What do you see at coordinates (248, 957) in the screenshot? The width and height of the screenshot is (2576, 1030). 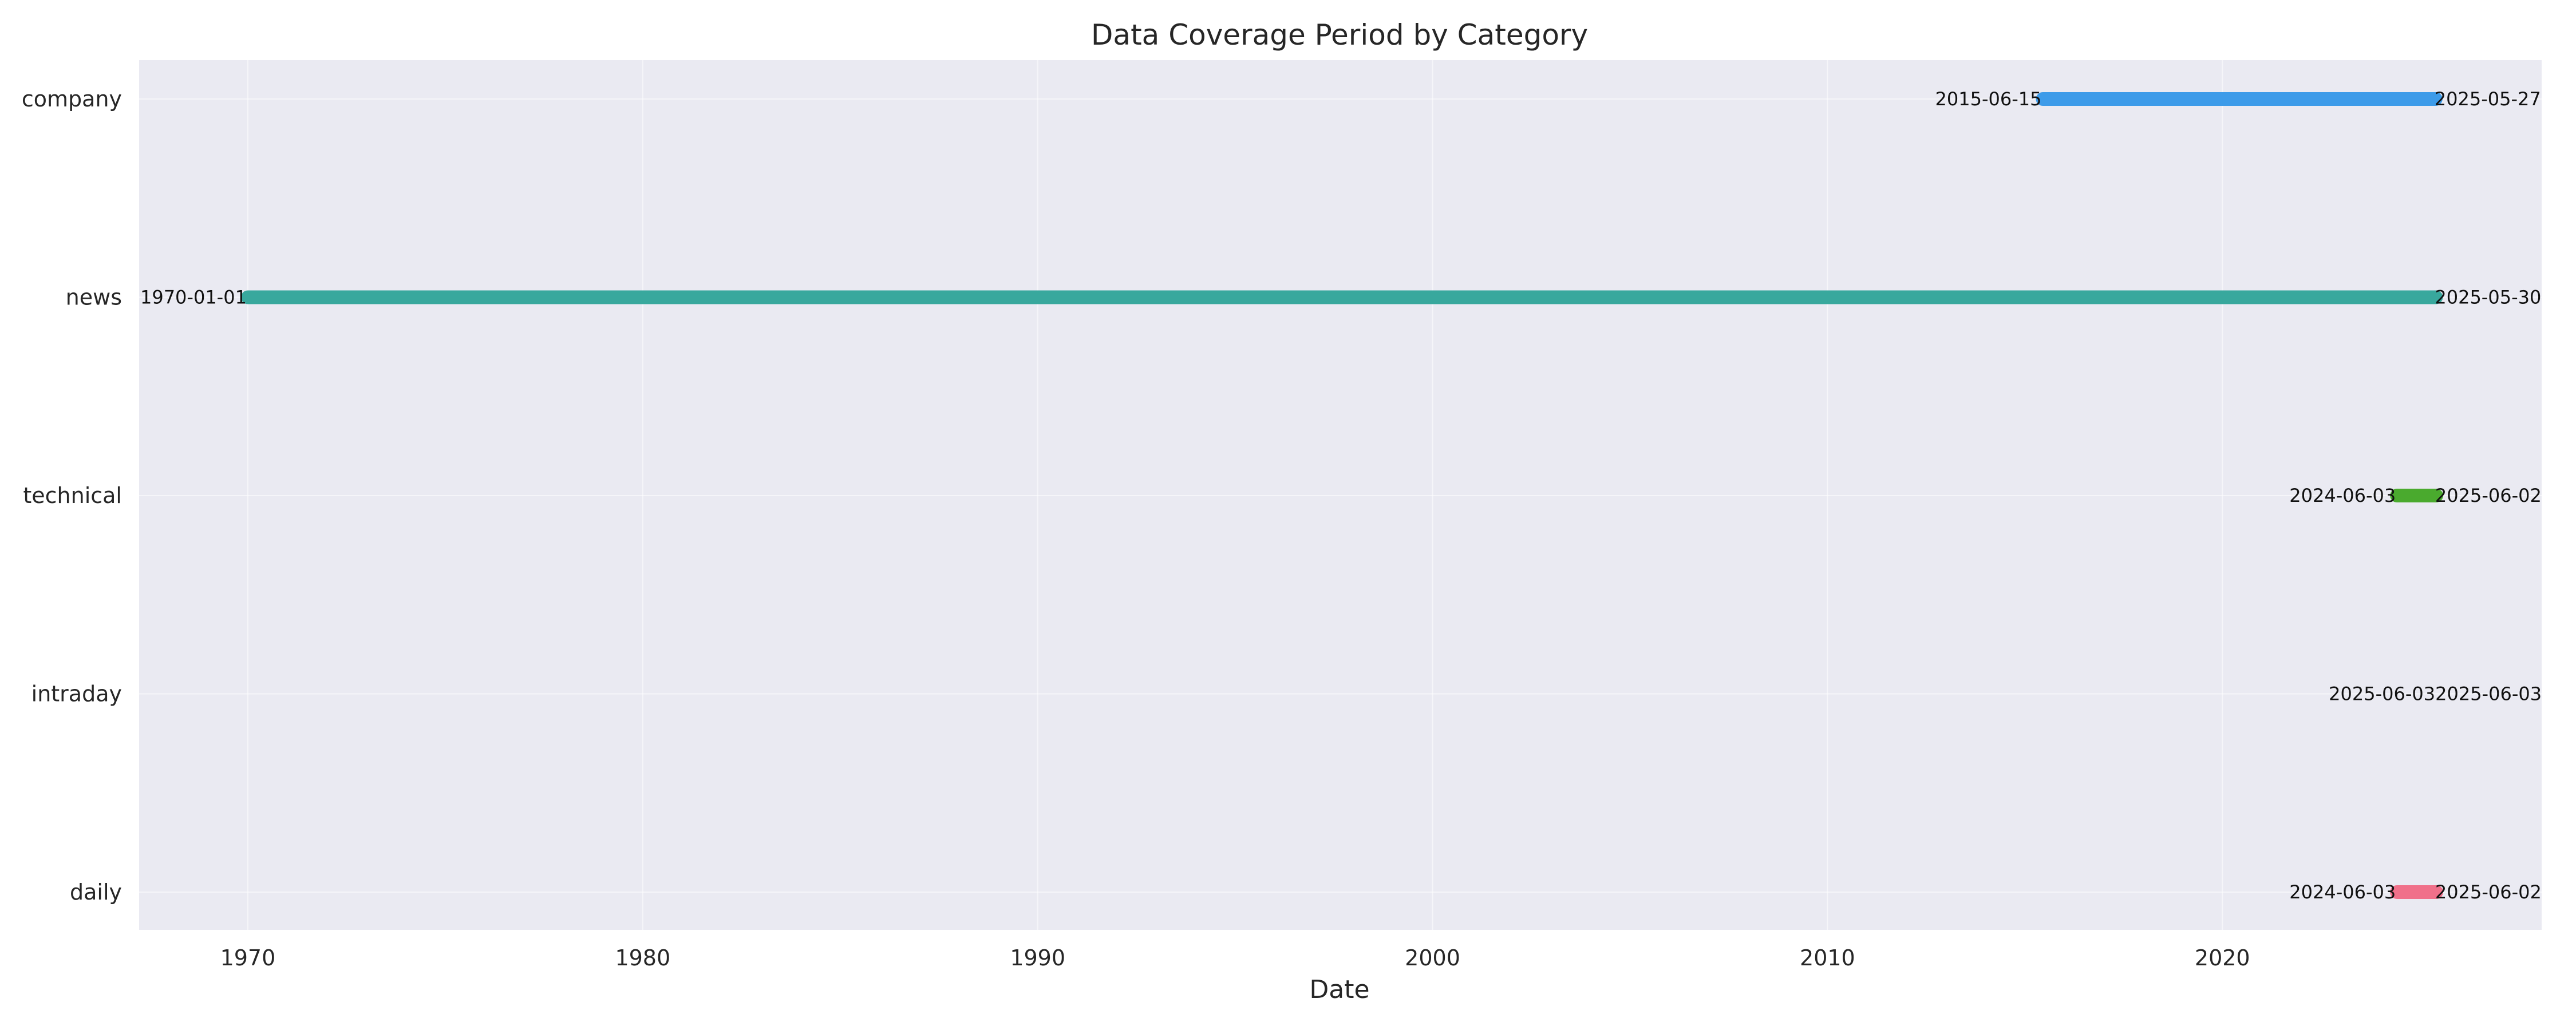 I see `x-tick-label: 1970` at bounding box center [248, 957].